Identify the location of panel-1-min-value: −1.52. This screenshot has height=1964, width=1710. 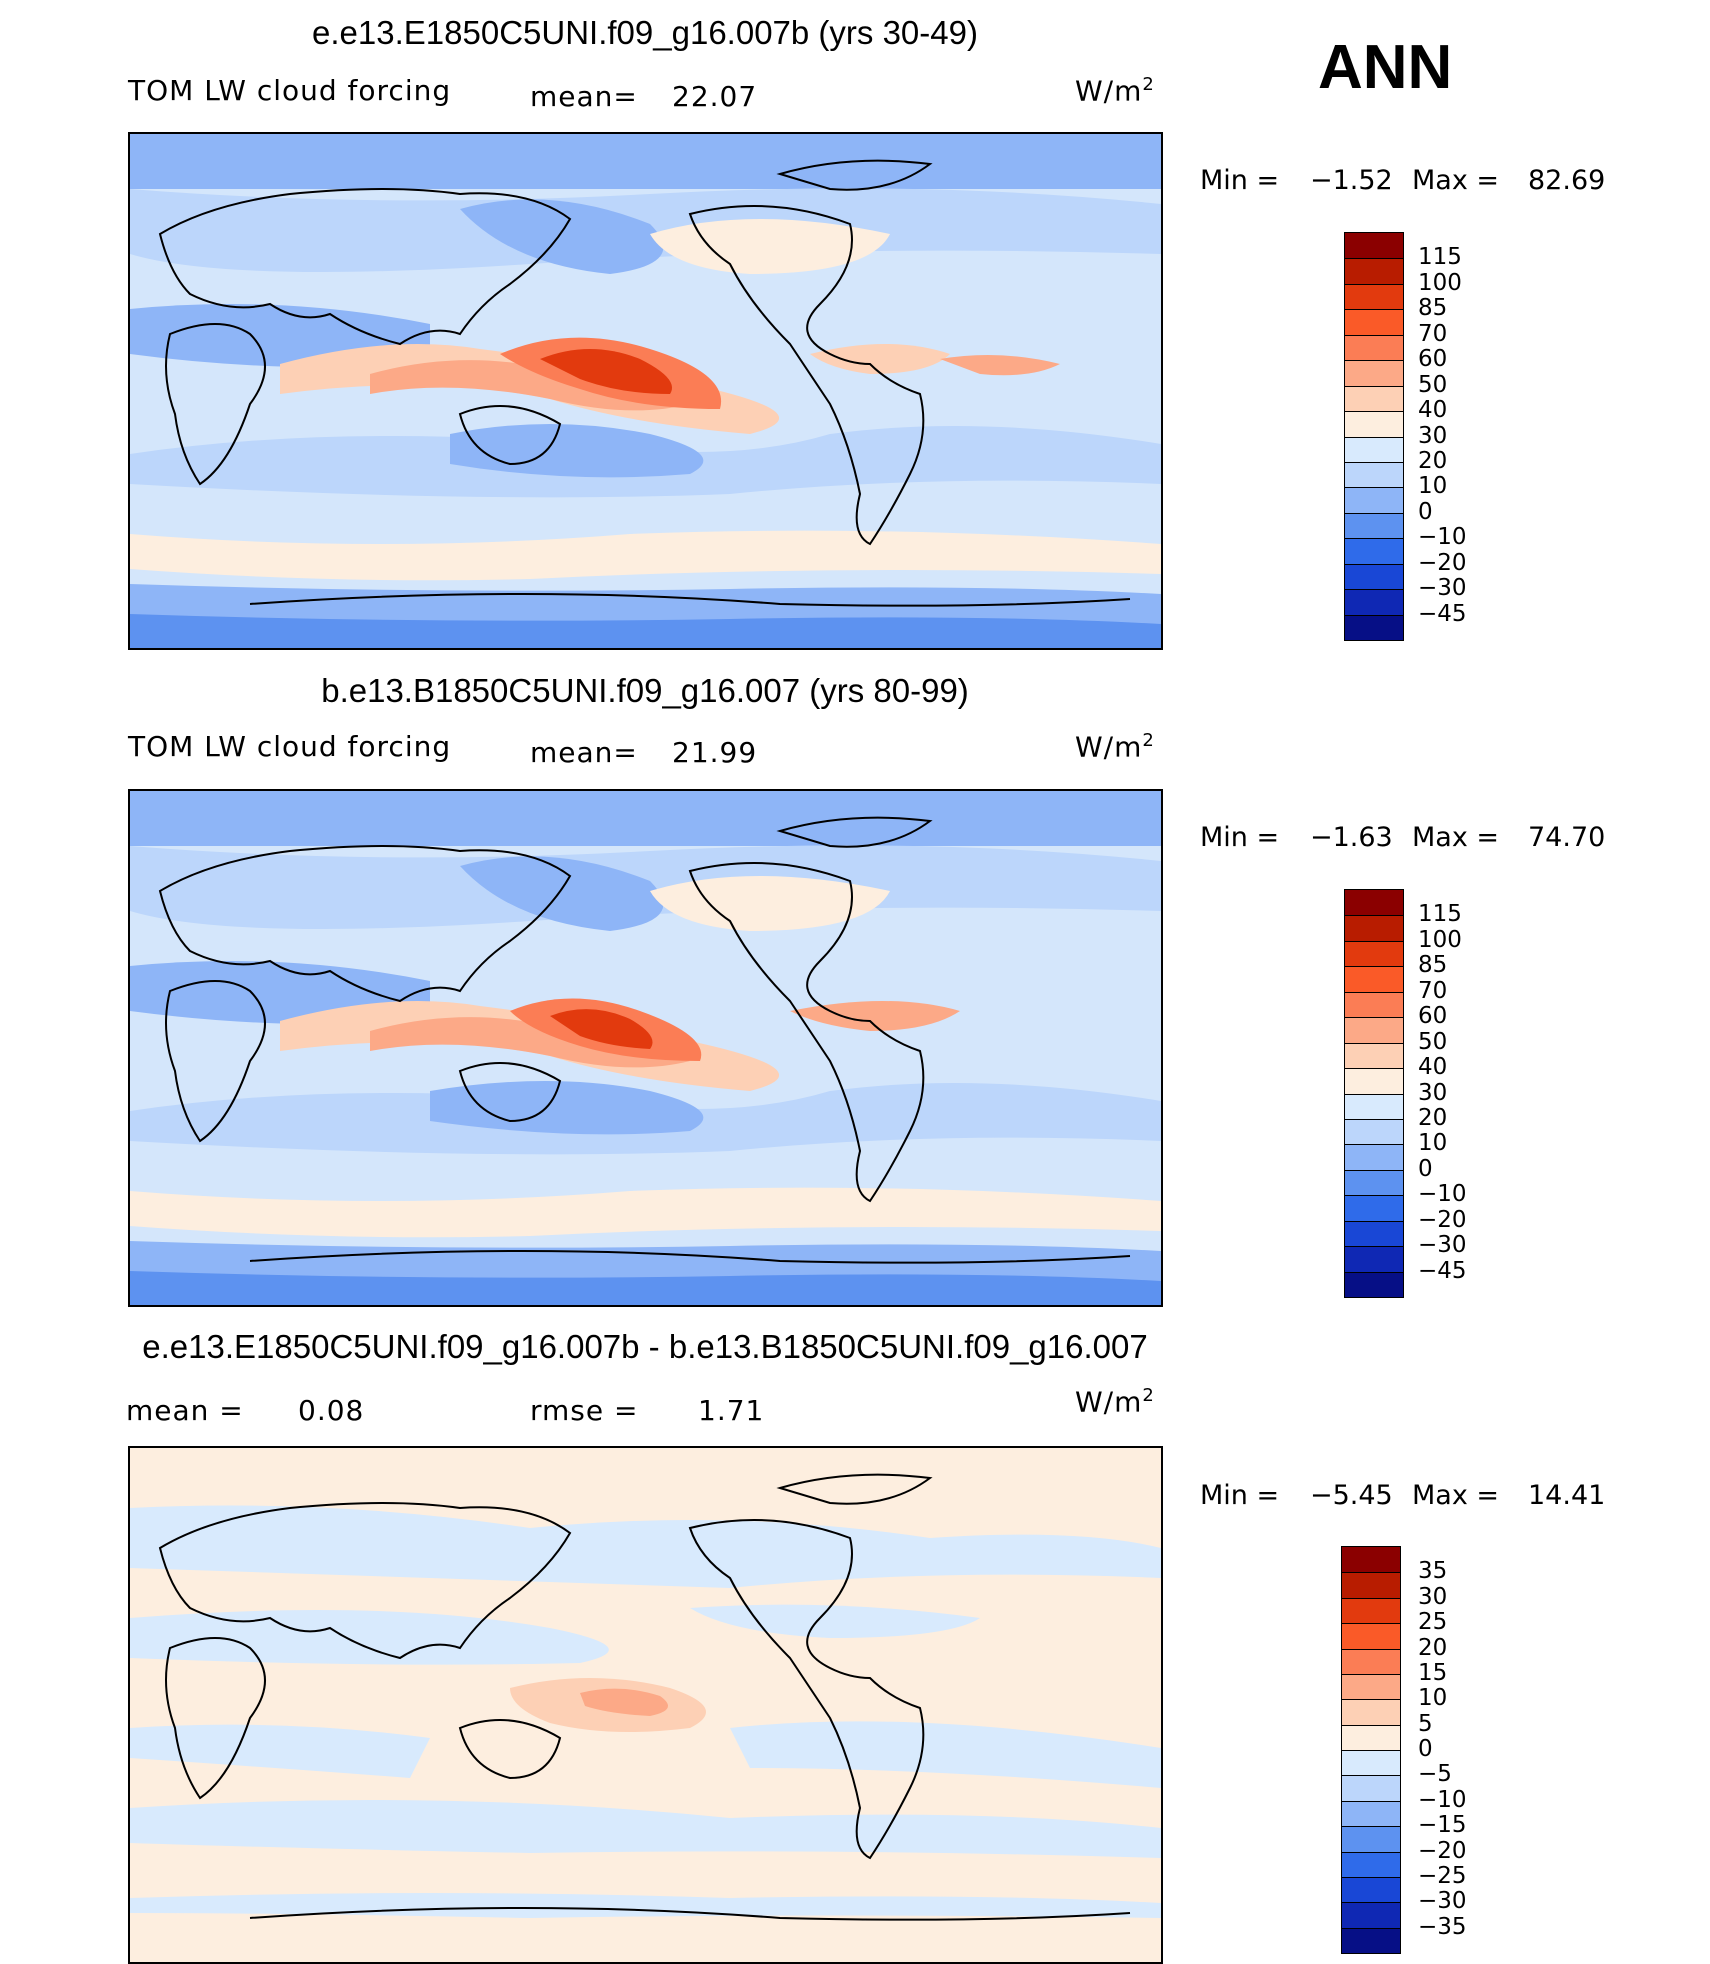
(1351, 180).